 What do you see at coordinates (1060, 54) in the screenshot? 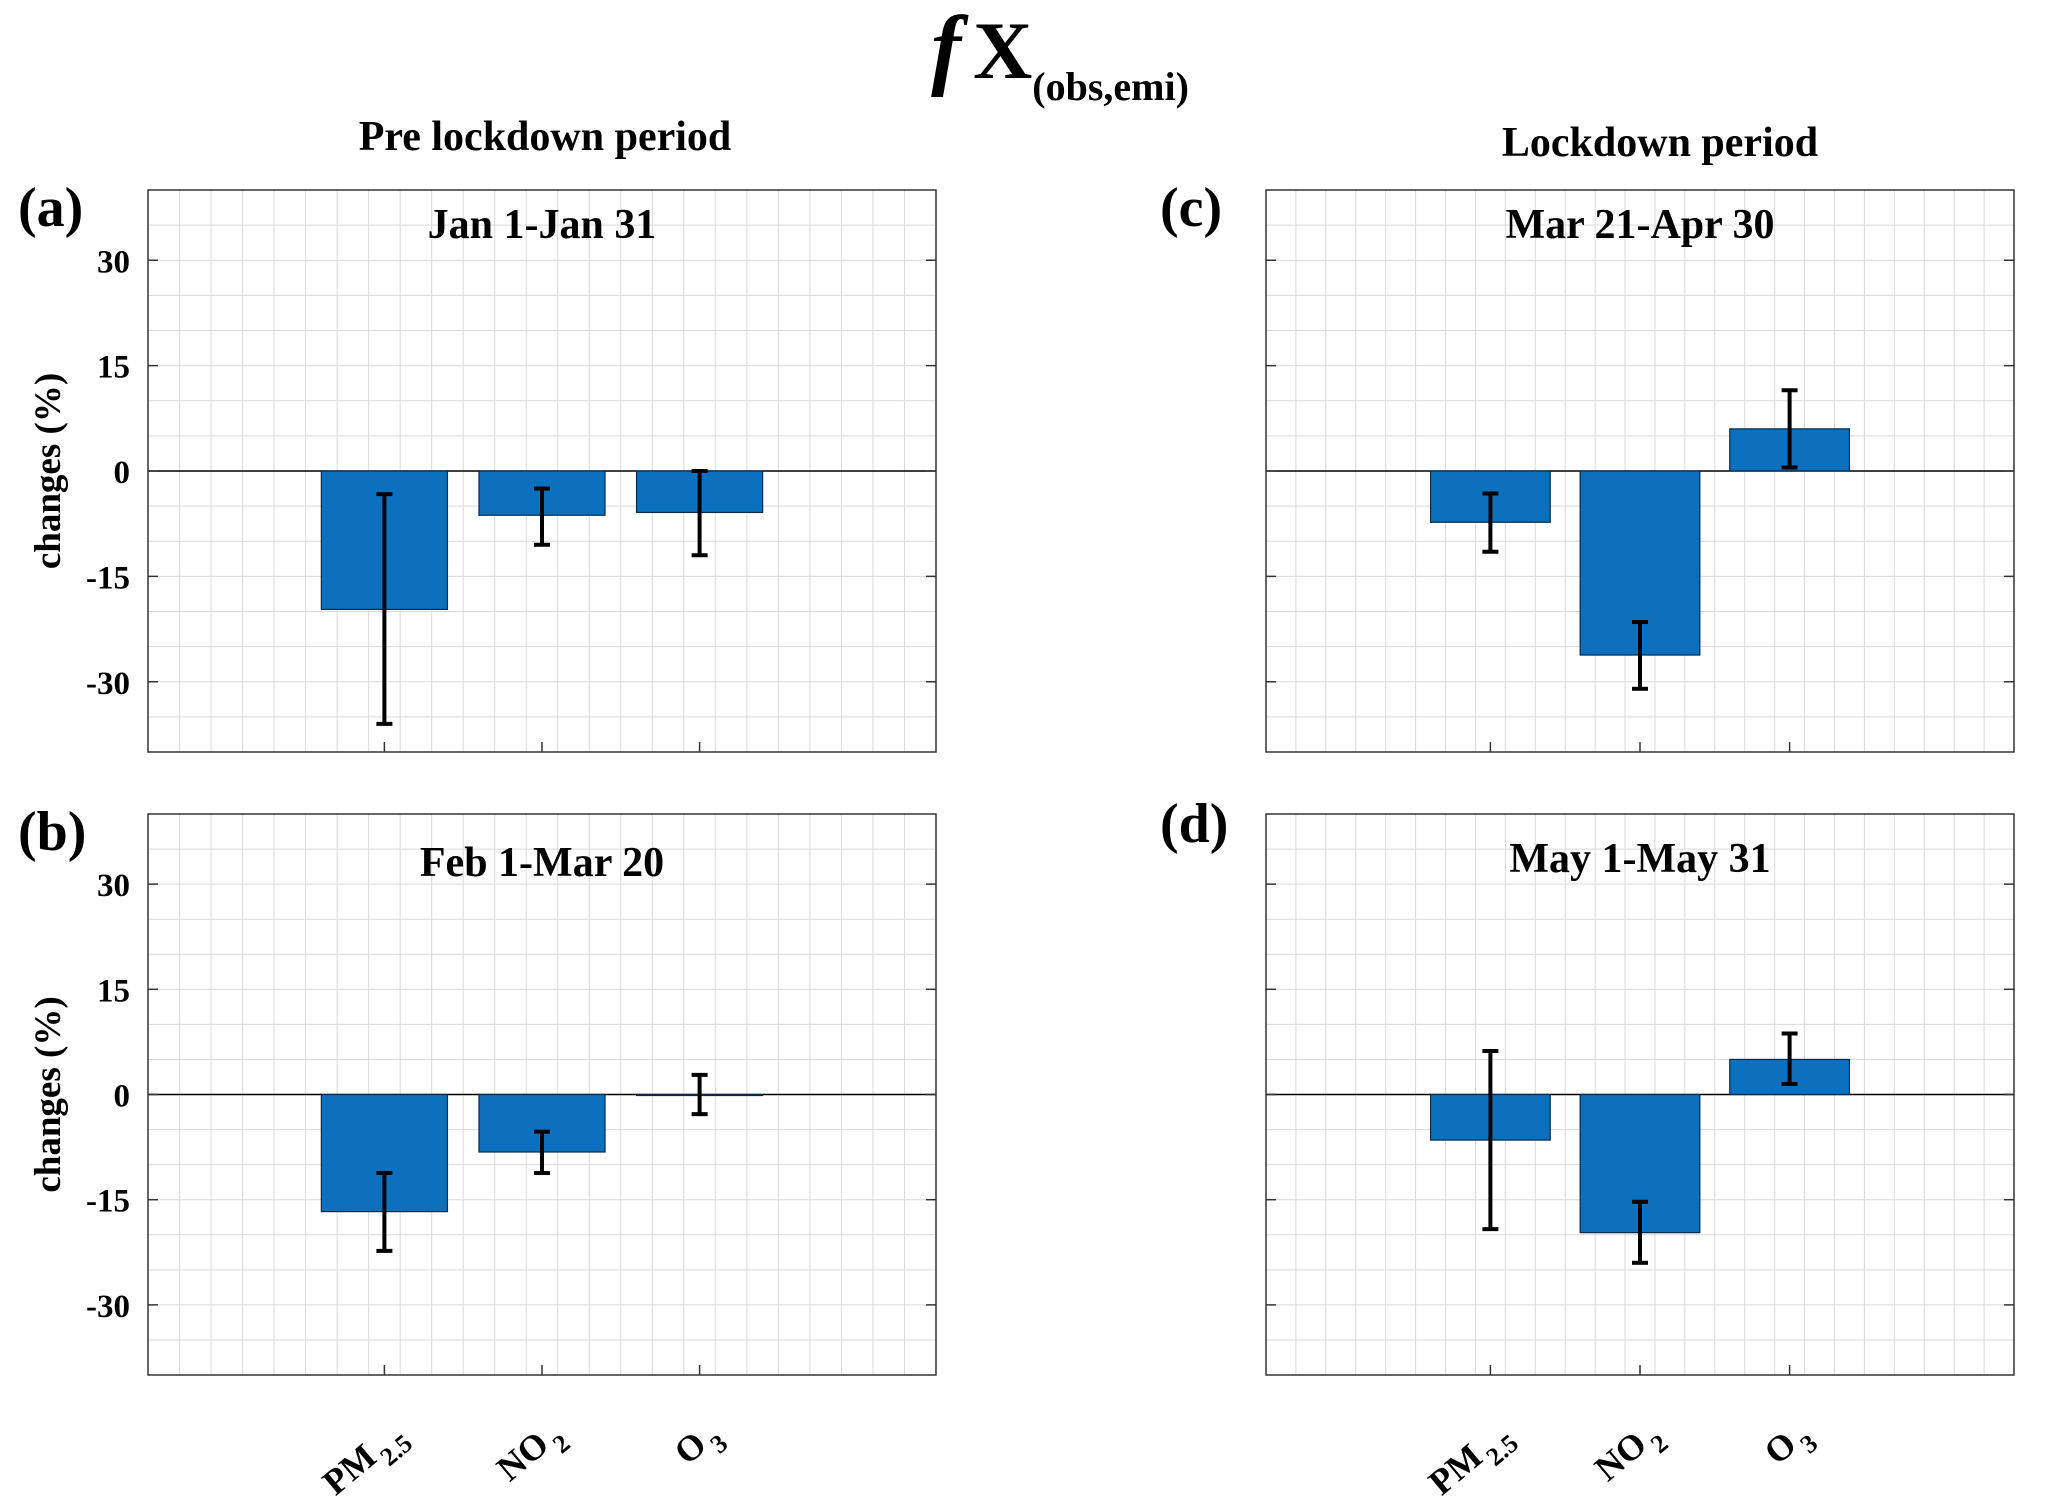
I see `figure-title: f X(obs,emi)` at bounding box center [1060, 54].